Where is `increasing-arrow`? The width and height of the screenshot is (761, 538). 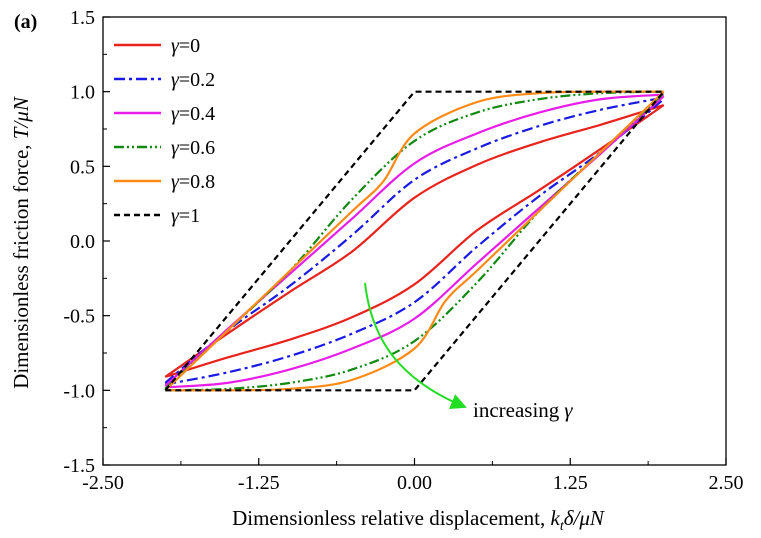
increasing-arrow is located at coordinates (415, 345).